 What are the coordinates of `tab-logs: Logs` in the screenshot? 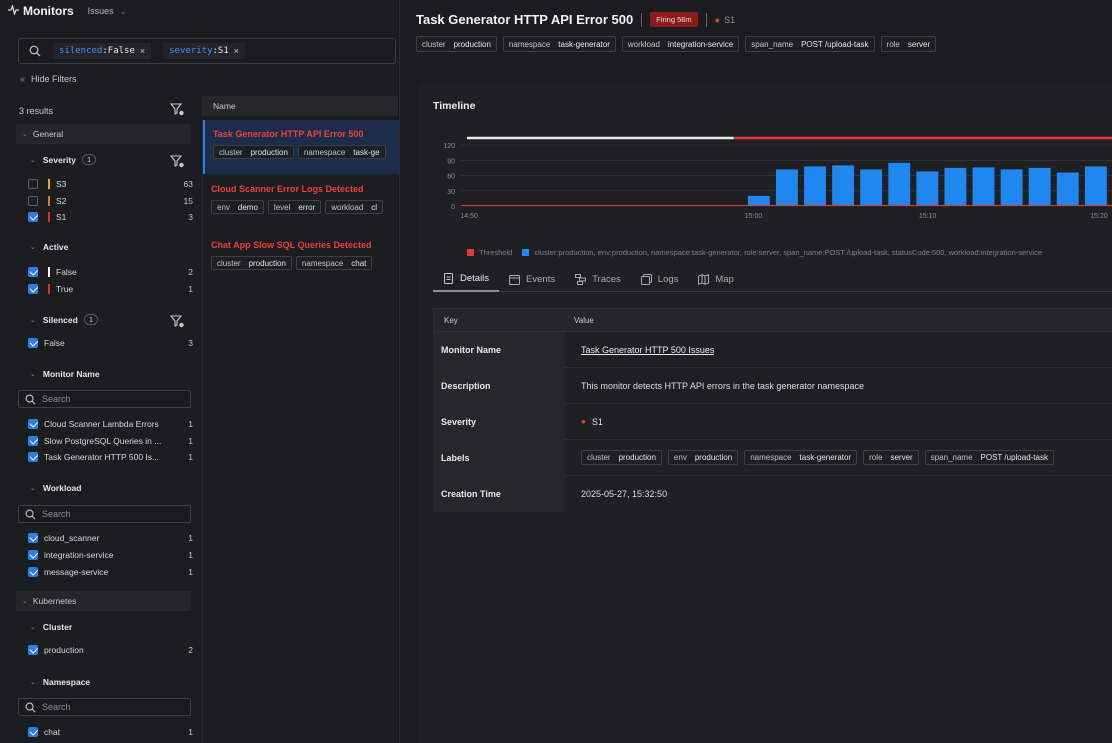 It's located at (660, 279).